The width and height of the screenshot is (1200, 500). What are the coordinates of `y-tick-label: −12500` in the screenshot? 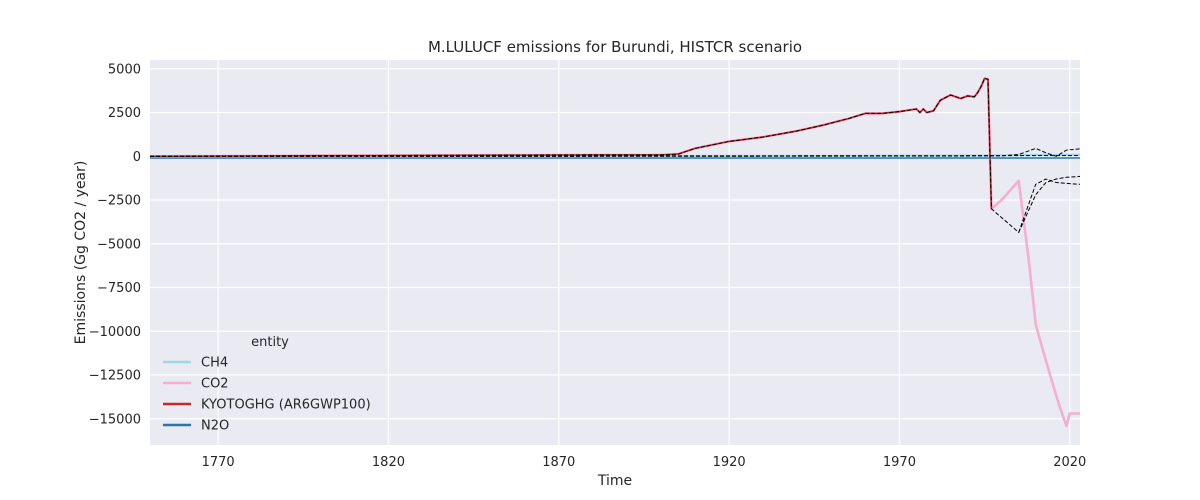 It's located at (115, 376).